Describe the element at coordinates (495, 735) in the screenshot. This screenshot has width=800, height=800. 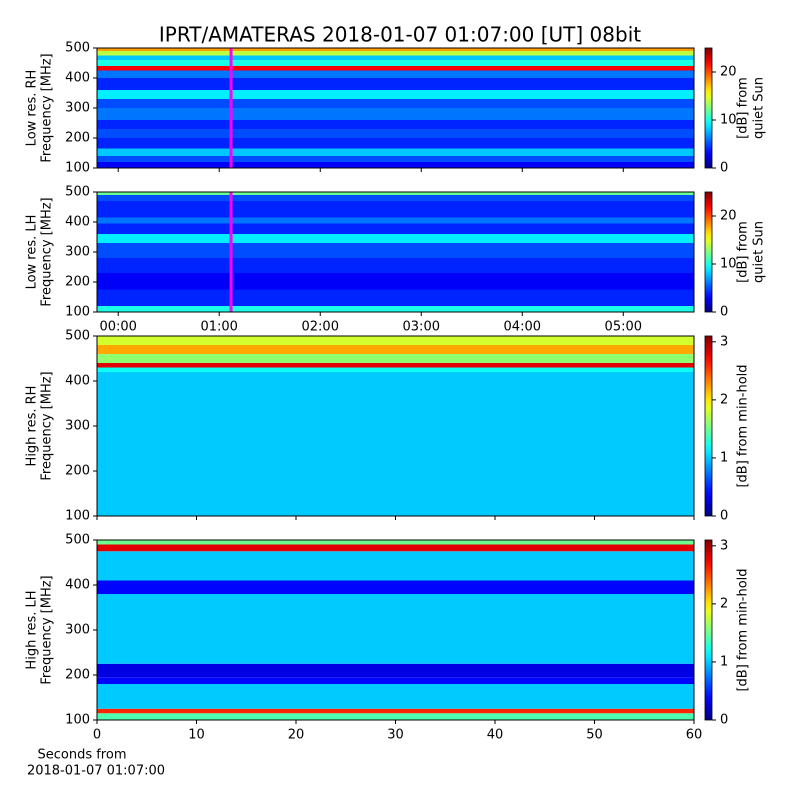
I see `x-tick-label: 40` at that location.